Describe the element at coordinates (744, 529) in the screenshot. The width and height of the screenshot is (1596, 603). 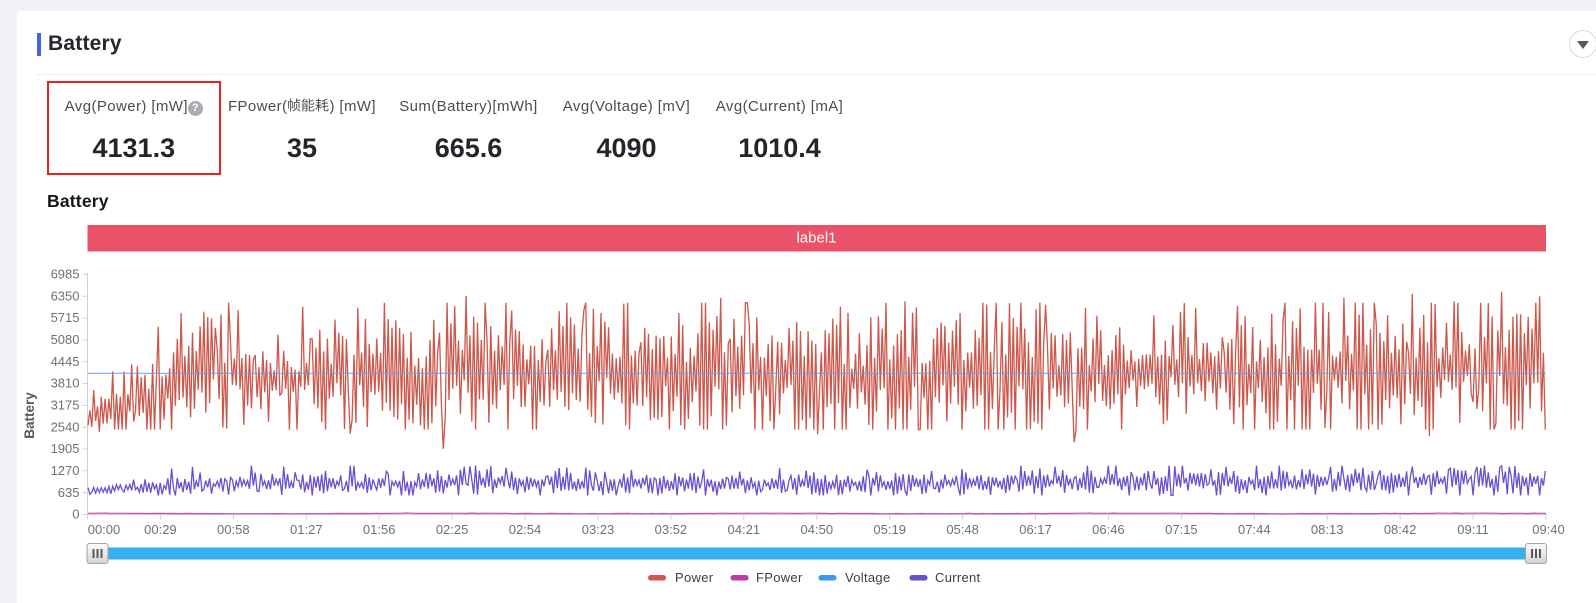
I see `svg-text: 04:21` at that location.